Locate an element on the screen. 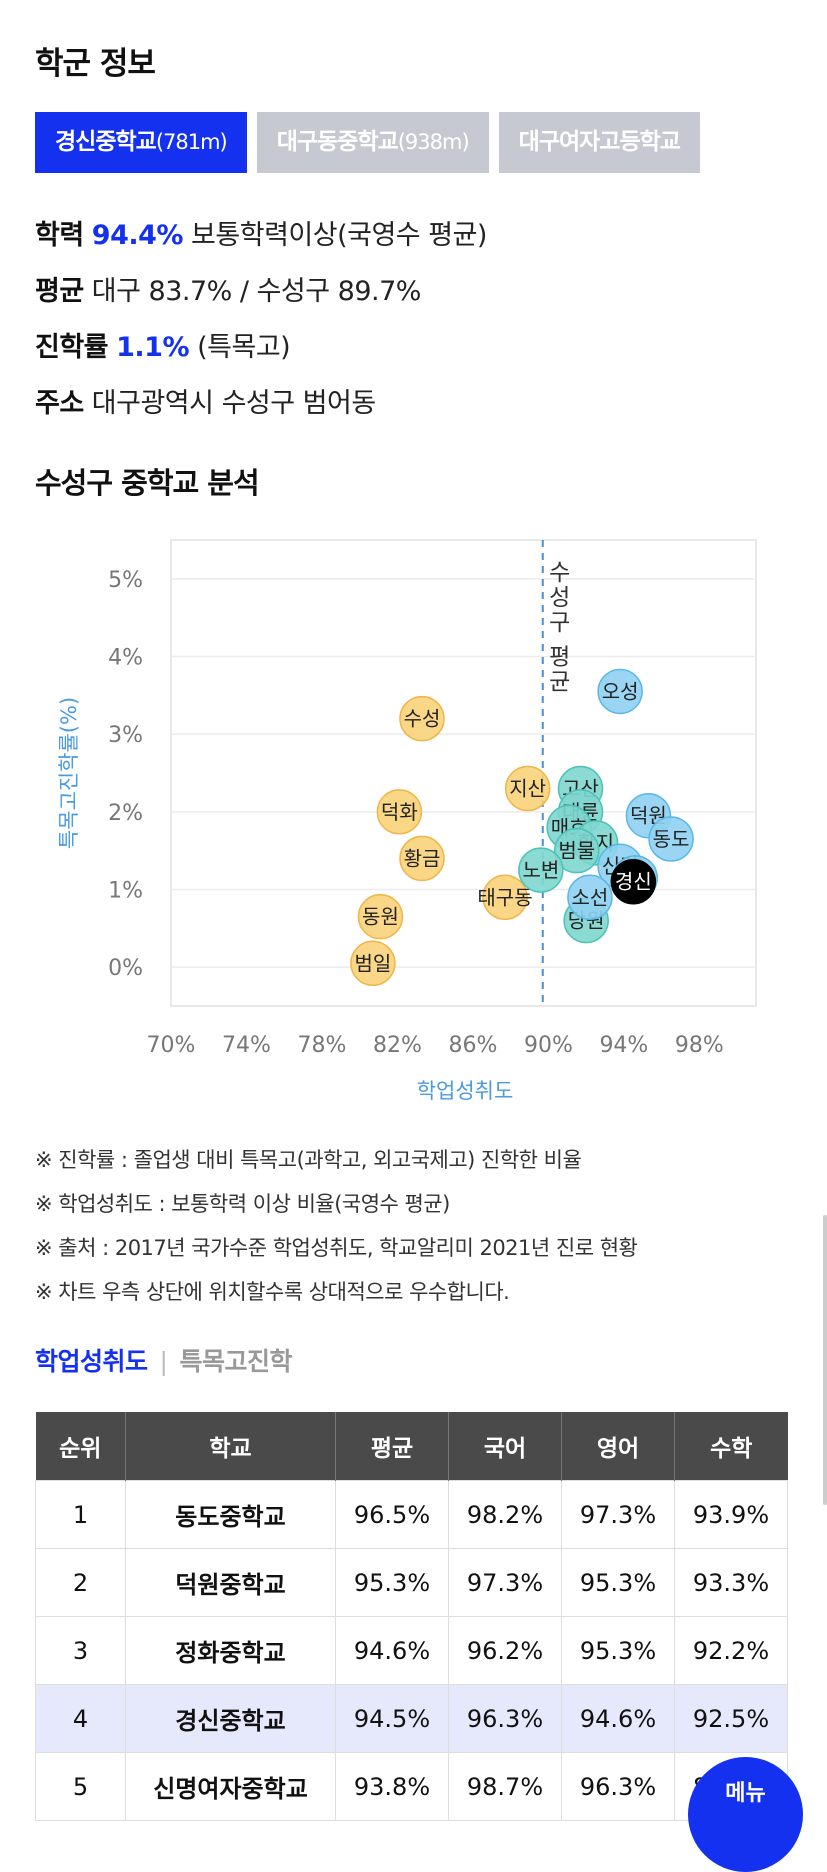 Image resolution: width=827 pixels, height=1872 pixels. x-tick-label: 82% is located at coordinates (397, 1045).